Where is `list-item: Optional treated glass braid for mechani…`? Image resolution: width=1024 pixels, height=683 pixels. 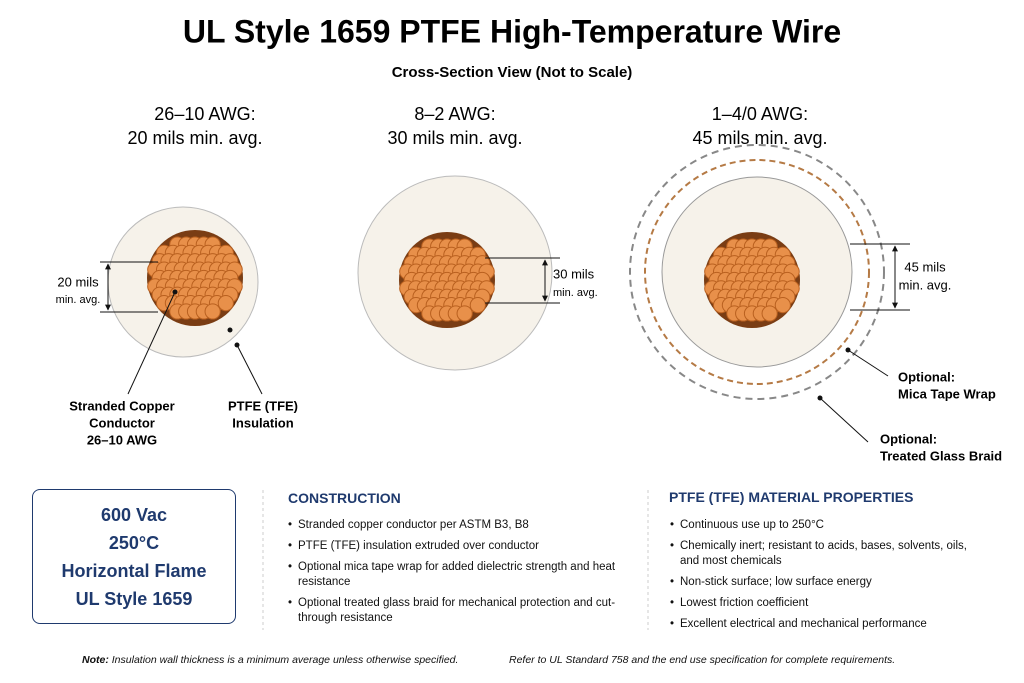 list-item: Optional treated glass braid for mechani… is located at coordinates (453, 611).